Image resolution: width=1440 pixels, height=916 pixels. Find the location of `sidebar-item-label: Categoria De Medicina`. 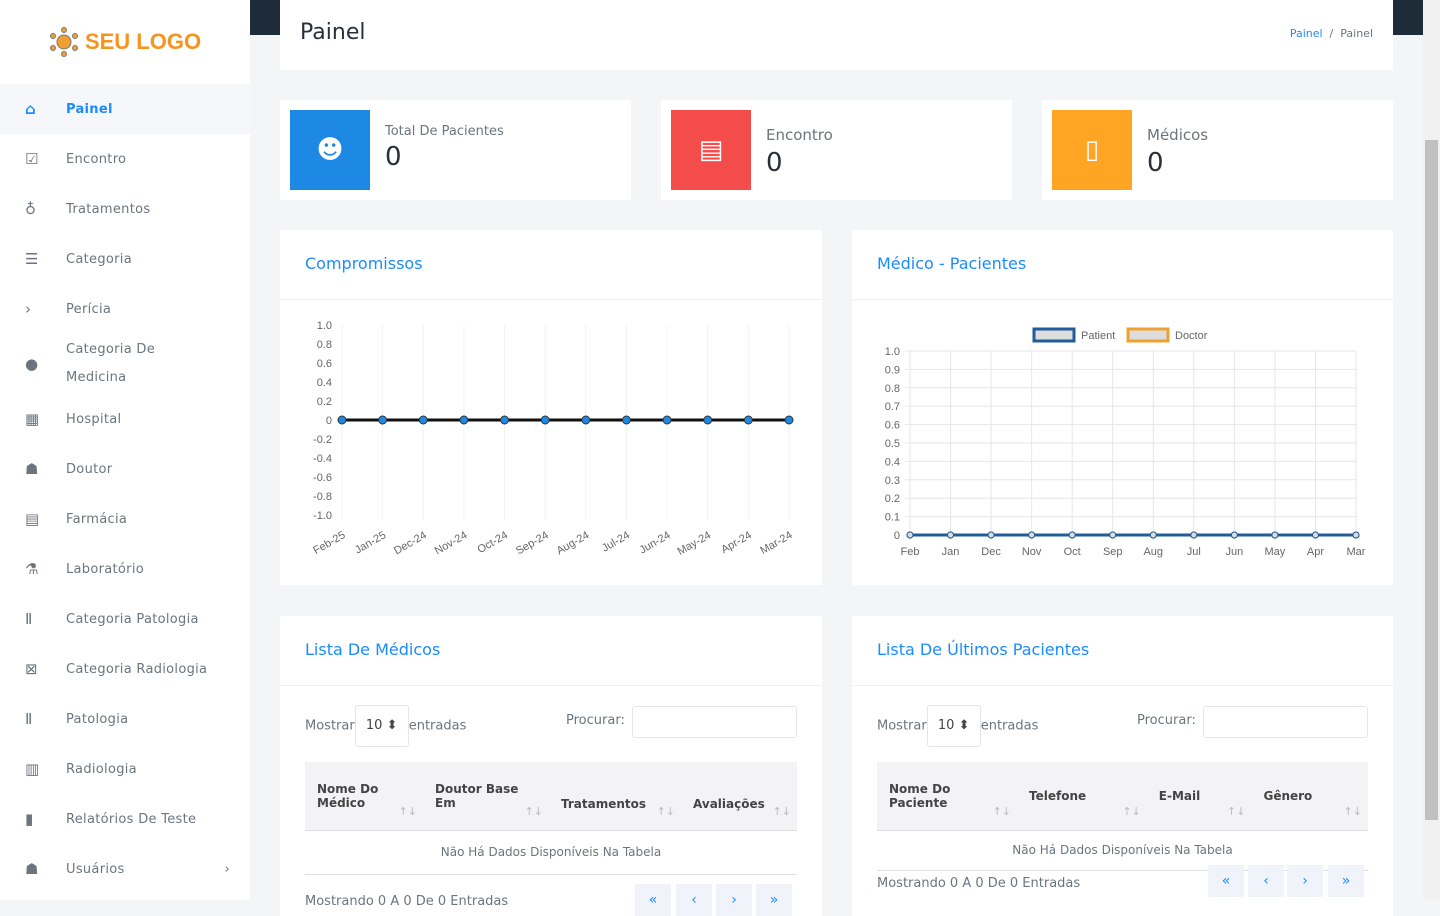

sidebar-item-label: Categoria De Medicina is located at coordinates (111, 363).